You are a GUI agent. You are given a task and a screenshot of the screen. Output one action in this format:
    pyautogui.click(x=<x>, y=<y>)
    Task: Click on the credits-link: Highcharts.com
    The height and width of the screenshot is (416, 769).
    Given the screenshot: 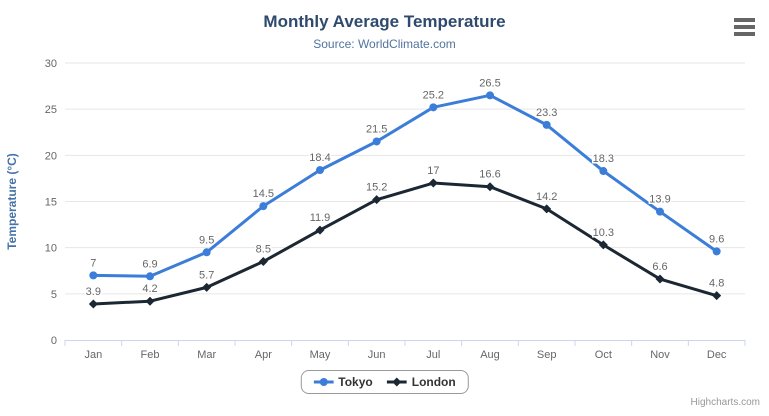 What is the action you would take?
    pyautogui.click(x=725, y=402)
    